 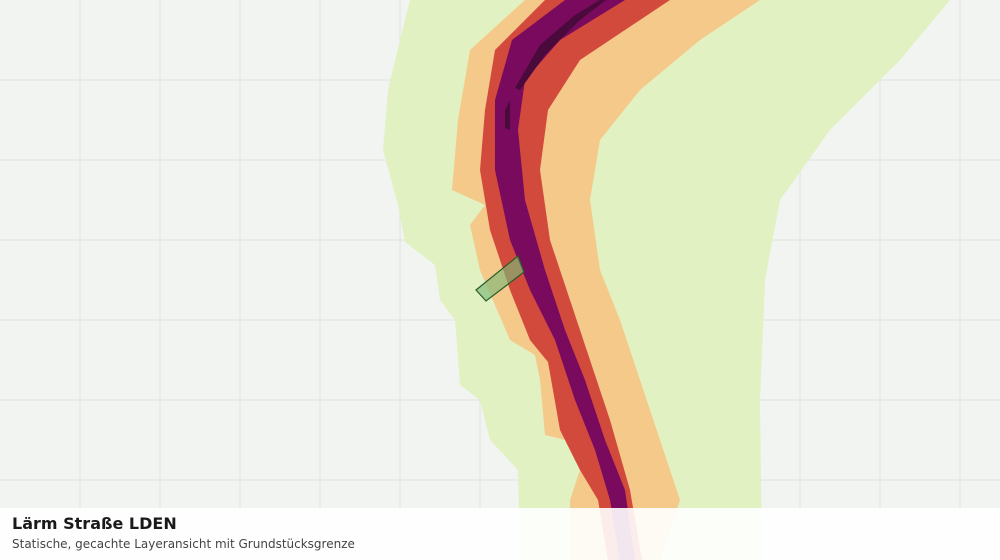 What do you see at coordinates (500, 278) in the screenshot?
I see `parcel-boundary` at bounding box center [500, 278].